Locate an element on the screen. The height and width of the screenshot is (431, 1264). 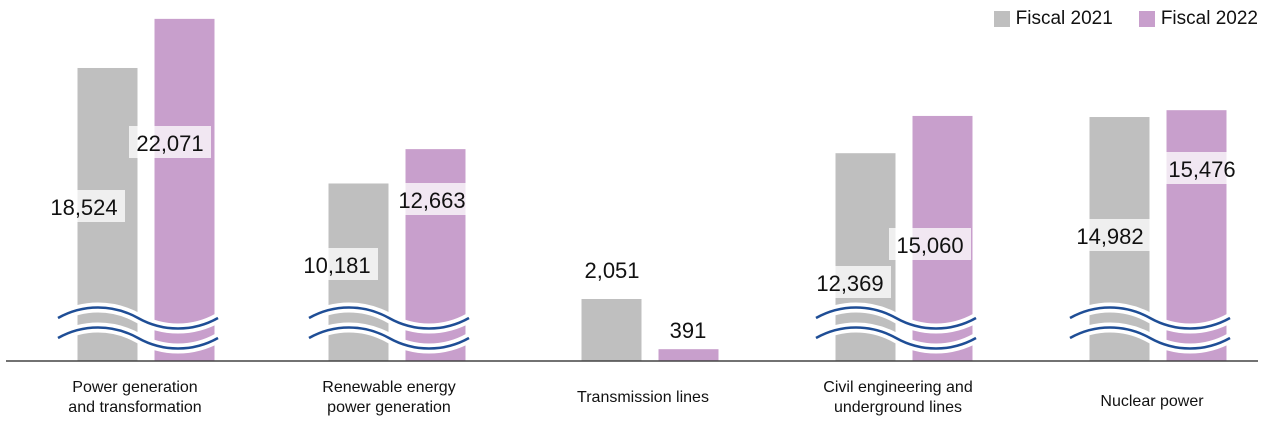
category-label-nuclear-power: Nuclear power is located at coordinates (1152, 401).